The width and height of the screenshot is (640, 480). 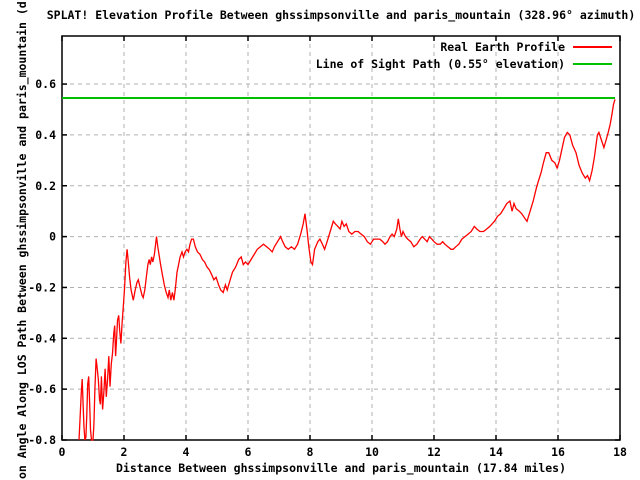 What do you see at coordinates (42, 287) in the screenshot?
I see `svg-text: -0.2` at bounding box center [42, 287].